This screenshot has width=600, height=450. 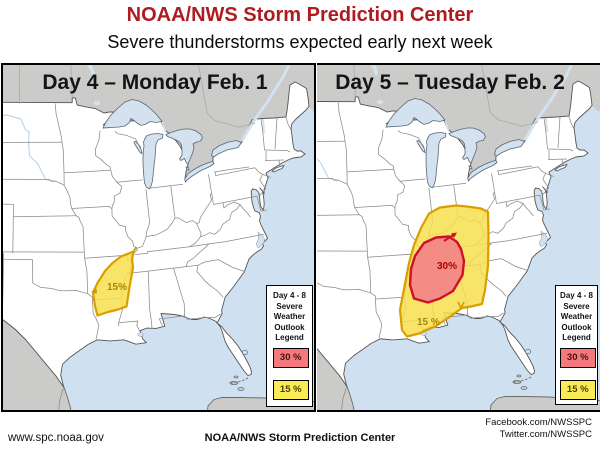 What do you see at coordinates (428, 322) in the screenshot?
I see `svg-text: 15 %` at bounding box center [428, 322].